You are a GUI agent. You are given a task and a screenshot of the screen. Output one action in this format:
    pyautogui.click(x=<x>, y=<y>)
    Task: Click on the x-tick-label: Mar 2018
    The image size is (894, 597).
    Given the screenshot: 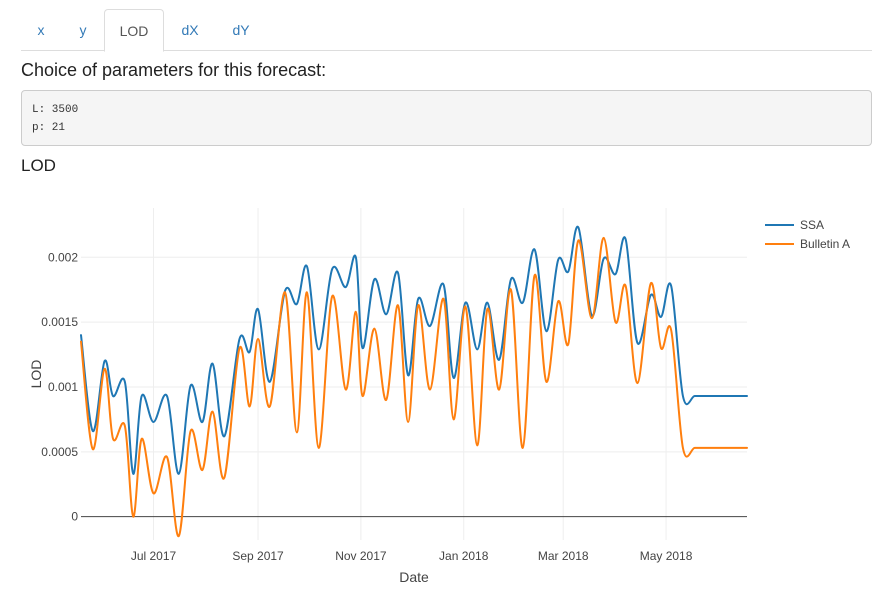 What is the action you would take?
    pyautogui.click(x=563, y=556)
    